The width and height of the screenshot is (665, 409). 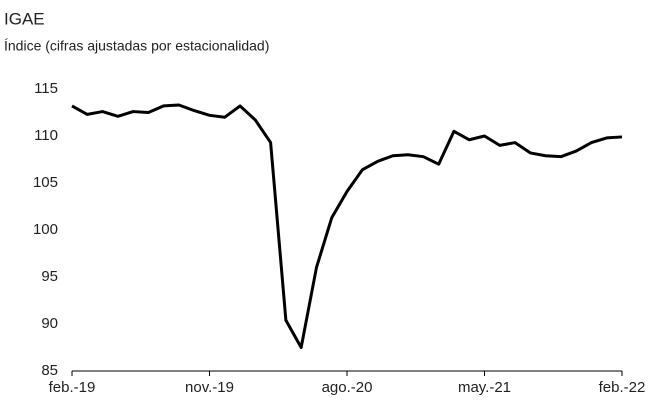 I want to click on y-tick-label: 110, so click(x=46, y=135).